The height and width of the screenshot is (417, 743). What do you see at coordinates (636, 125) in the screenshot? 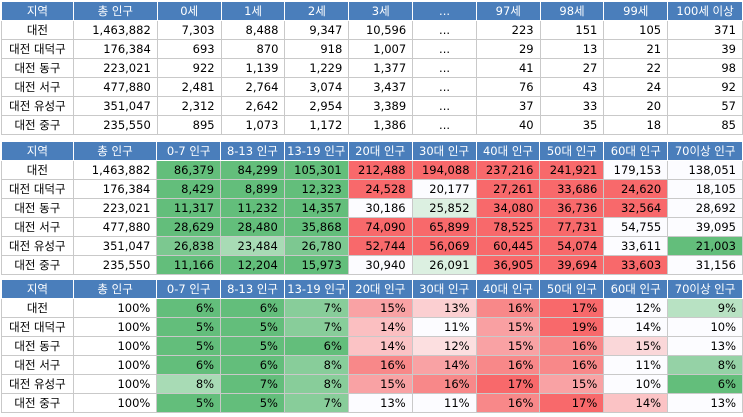
I see `value-cell: 18` at bounding box center [636, 125].